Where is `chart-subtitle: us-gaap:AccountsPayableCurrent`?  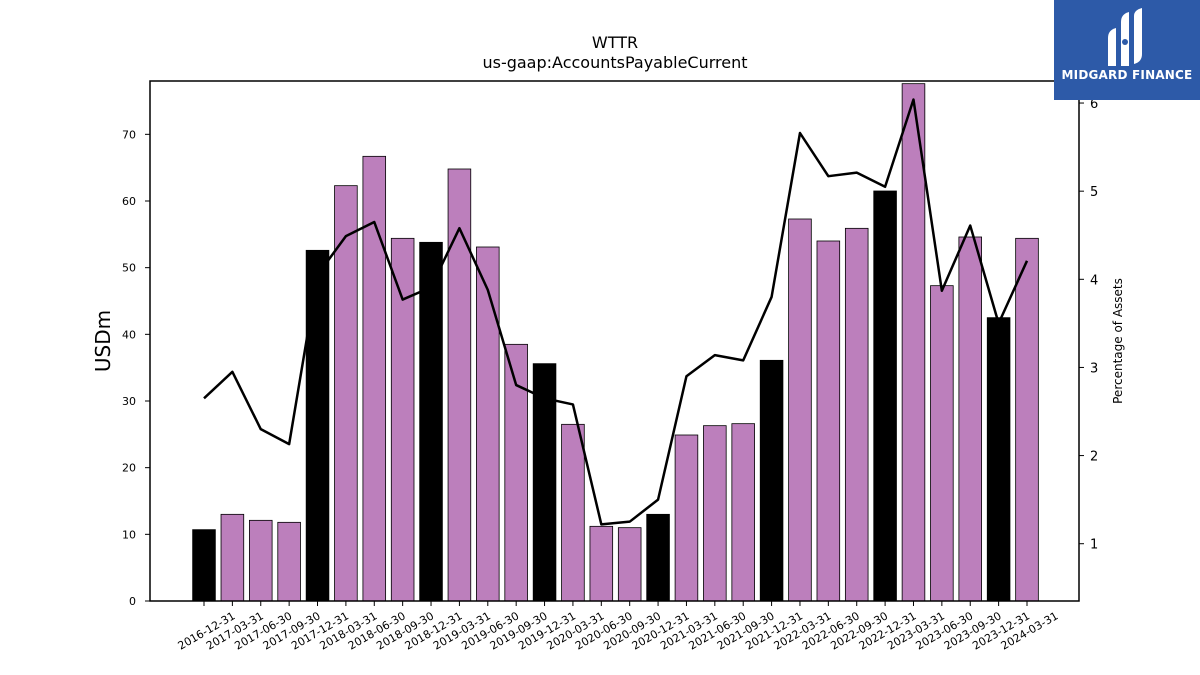 chart-subtitle: us-gaap:AccountsPayableCurrent is located at coordinates (614, 62).